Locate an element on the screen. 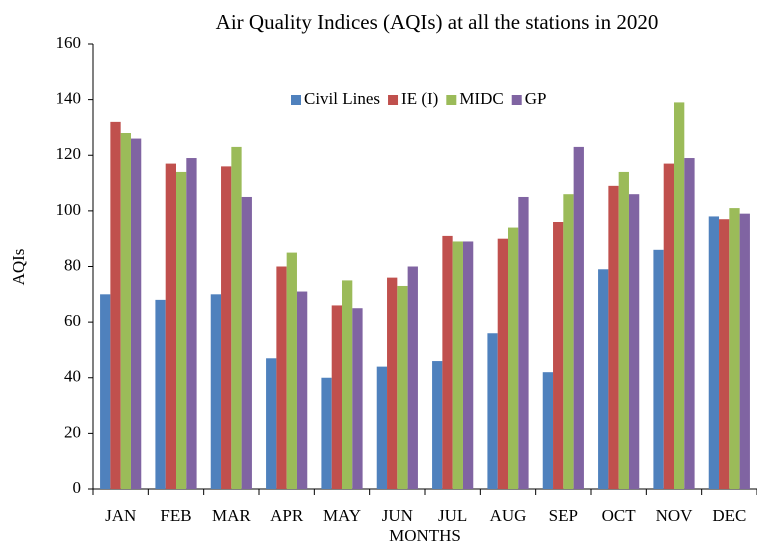  y-tick-label: 40 is located at coordinates (72, 376).